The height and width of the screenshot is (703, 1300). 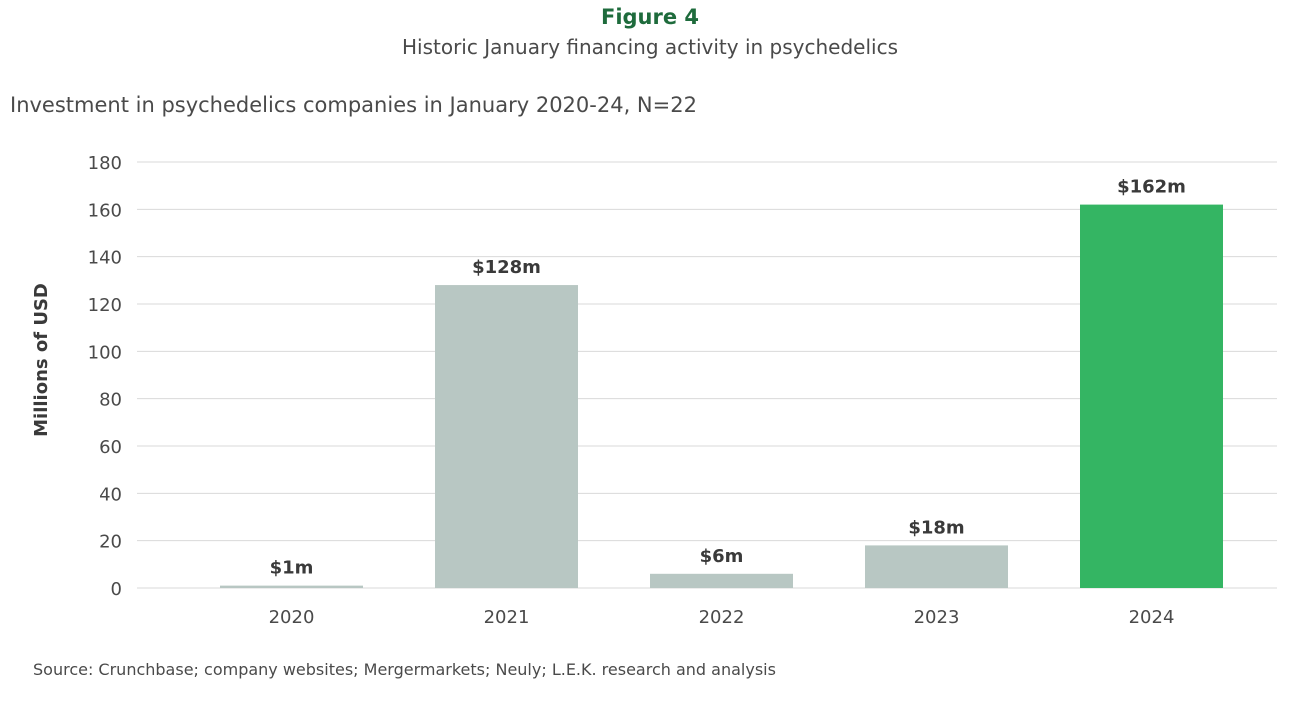 What do you see at coordinates (650, 17) in the screenshot?
I see `figure-label: Figure 4` at bounding box center [650, 17].